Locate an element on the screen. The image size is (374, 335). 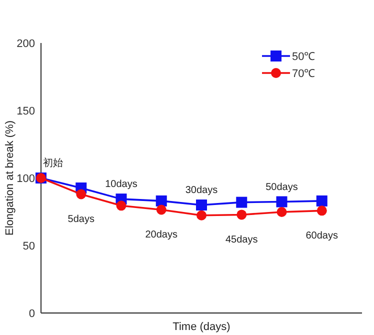
x-tick-label: 初始 is located at coordinates (53, 163).